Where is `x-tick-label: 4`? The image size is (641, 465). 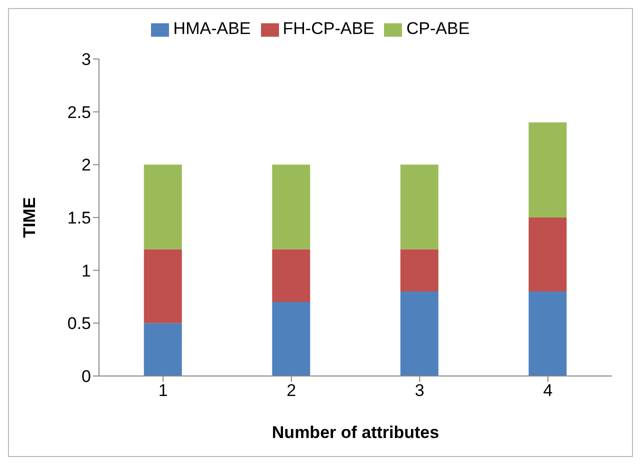
x-tick-label: 4 is located at coordinates (548, 390).